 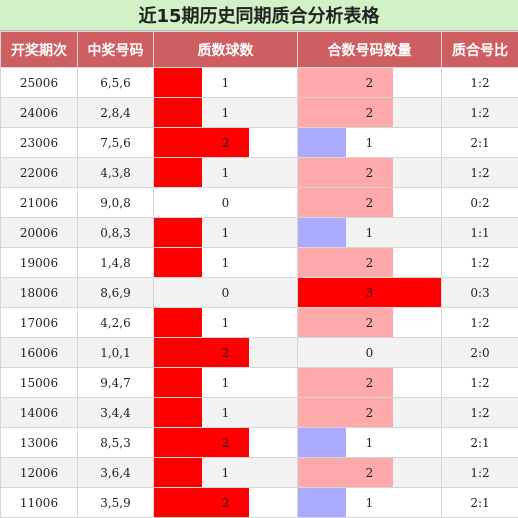 I want to click on header-row: 开奖期次 中奖号码 质数球数 合数号码数量 质合号比, so click(x=259, y=50).